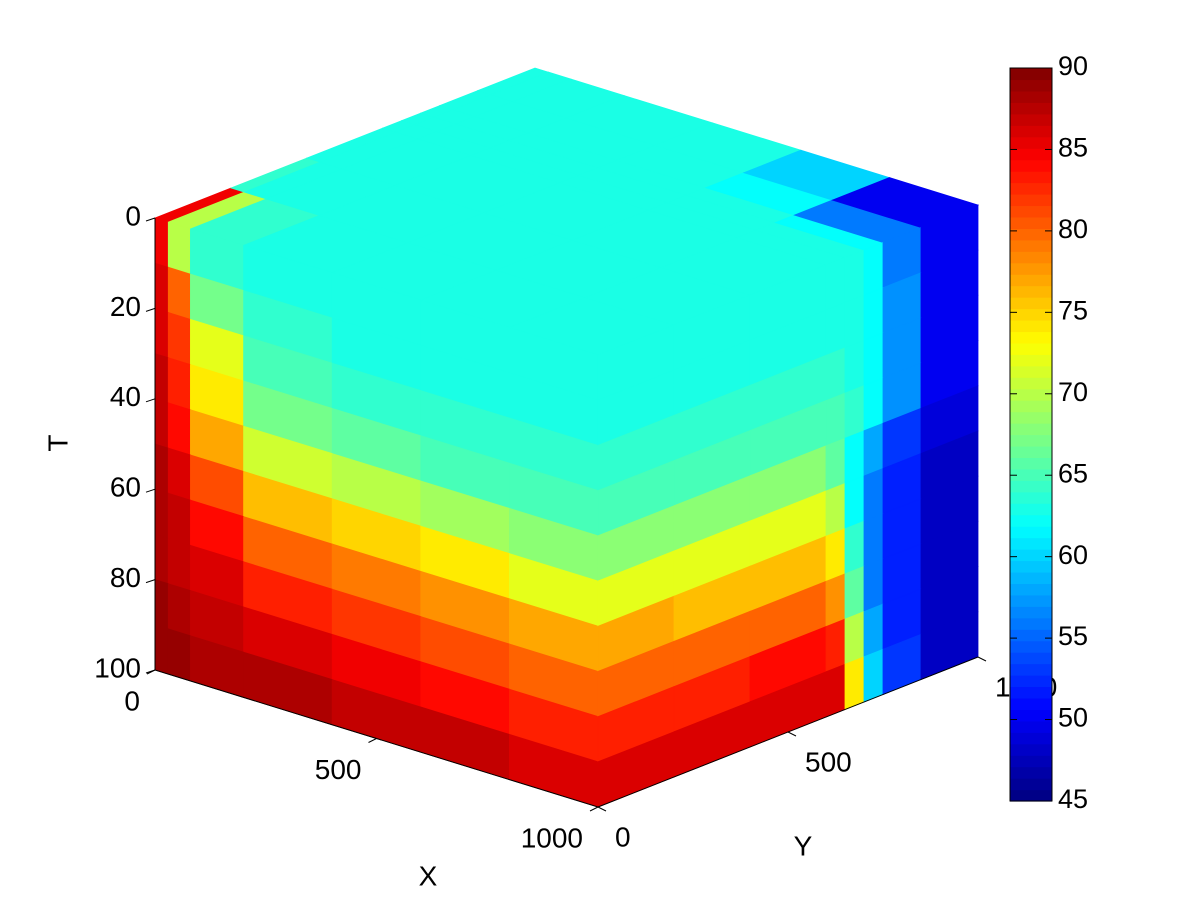 The height and width of the screenshot is (901, 1200). Describe the element at coordinates (125, 306) in the screenshot. I see `t-tick-label: 20` at that location.